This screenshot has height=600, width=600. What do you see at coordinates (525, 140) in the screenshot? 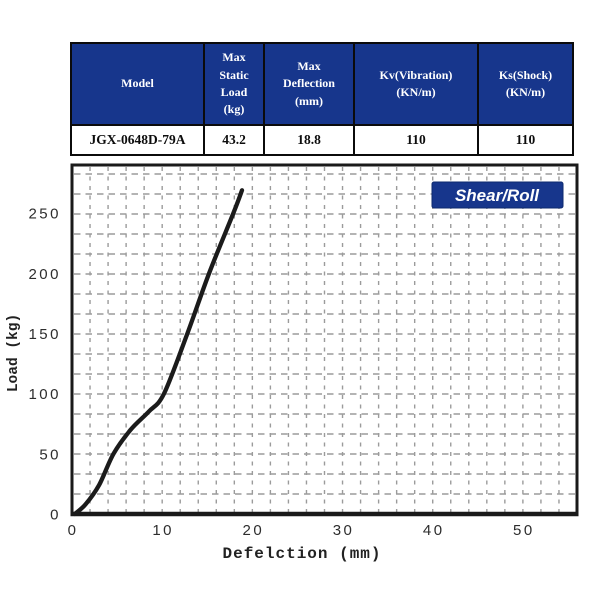
I see `spec-cell-ks-shock: 110` at bounding box center [525, 140].